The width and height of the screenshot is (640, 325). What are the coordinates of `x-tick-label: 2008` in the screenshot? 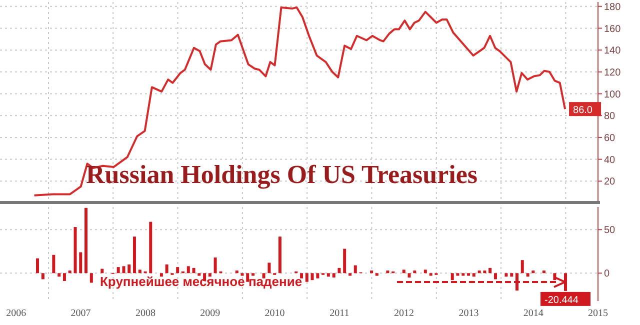 It's located at (145, 314).